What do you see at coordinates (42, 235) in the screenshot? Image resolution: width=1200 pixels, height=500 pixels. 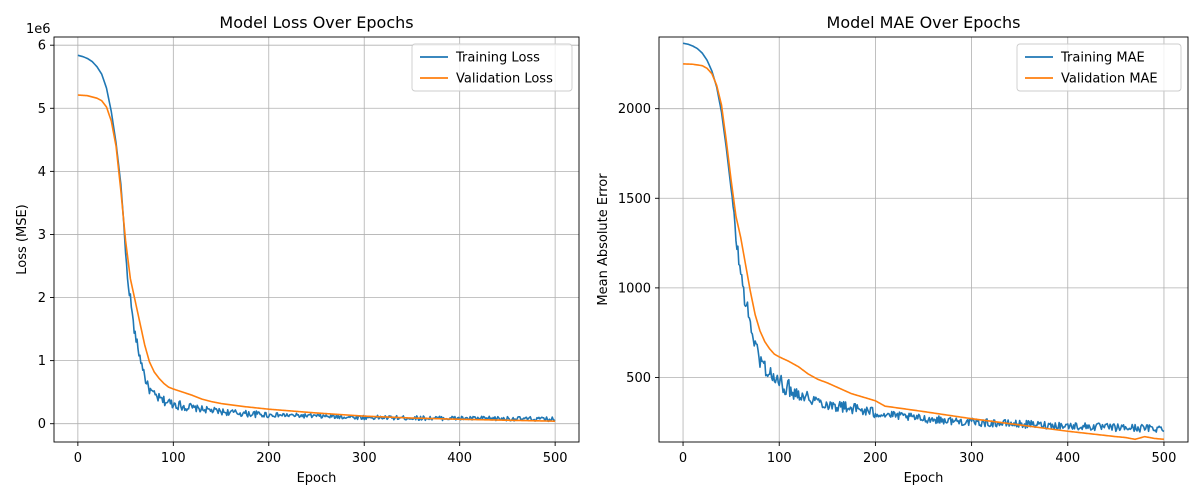 I see `y-tick-label: 3` at bounding box center [42, 235].